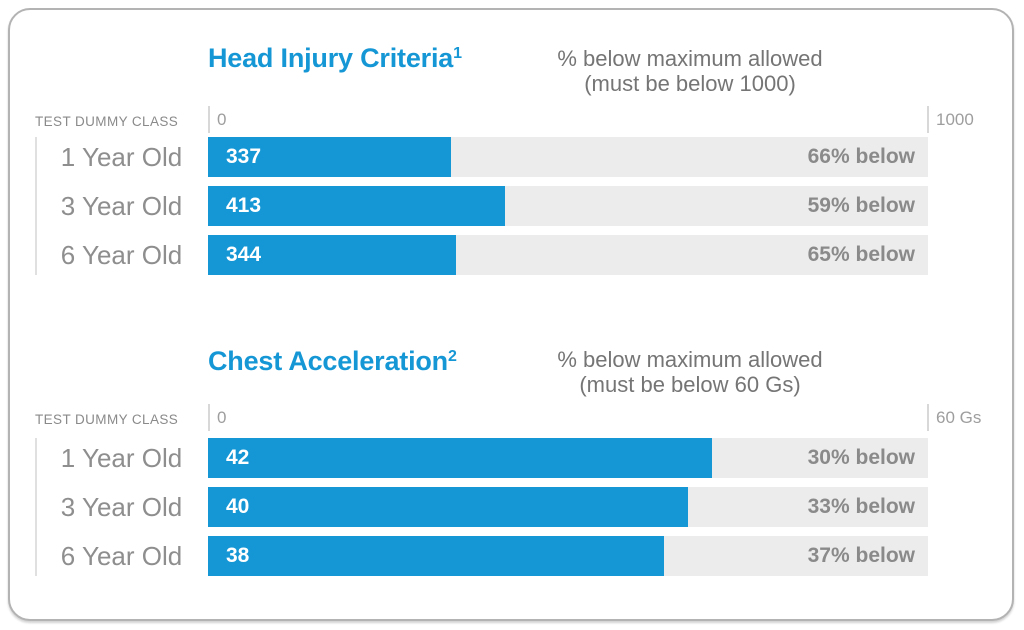  Describe the element at coordinates (568, 255) in the screenshot. I see `bar-track: 344 65% below` at that location.